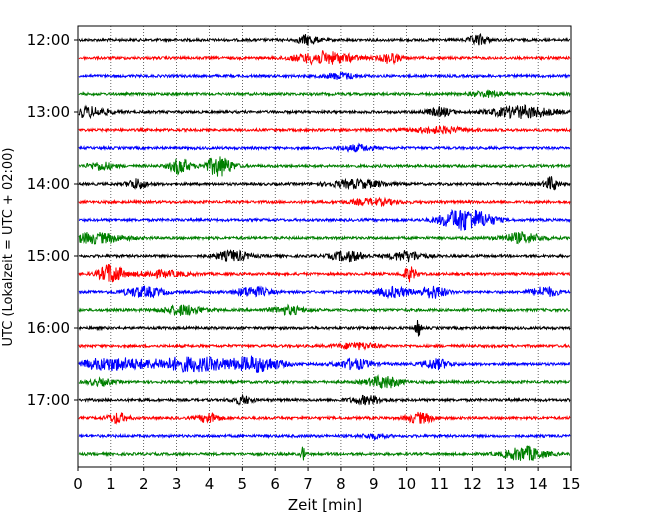 Image resolution: width=650 pixels, height=520 pixels. What do you see at coordinates (439, 484) in the screenshot?
I see `x-tick-label: 11` at bounding box center [439, 484].